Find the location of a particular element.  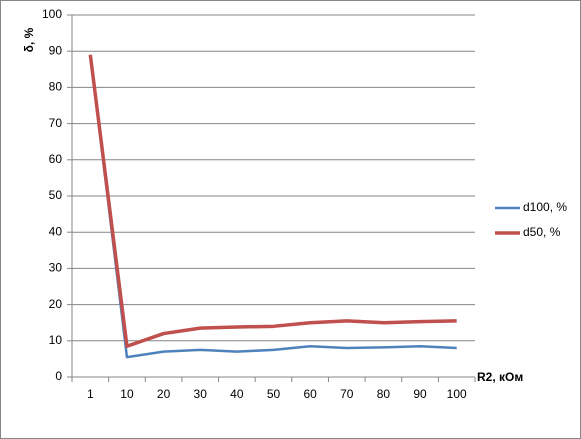

y-tick-label: 50 is located at coordinates (56, 195).